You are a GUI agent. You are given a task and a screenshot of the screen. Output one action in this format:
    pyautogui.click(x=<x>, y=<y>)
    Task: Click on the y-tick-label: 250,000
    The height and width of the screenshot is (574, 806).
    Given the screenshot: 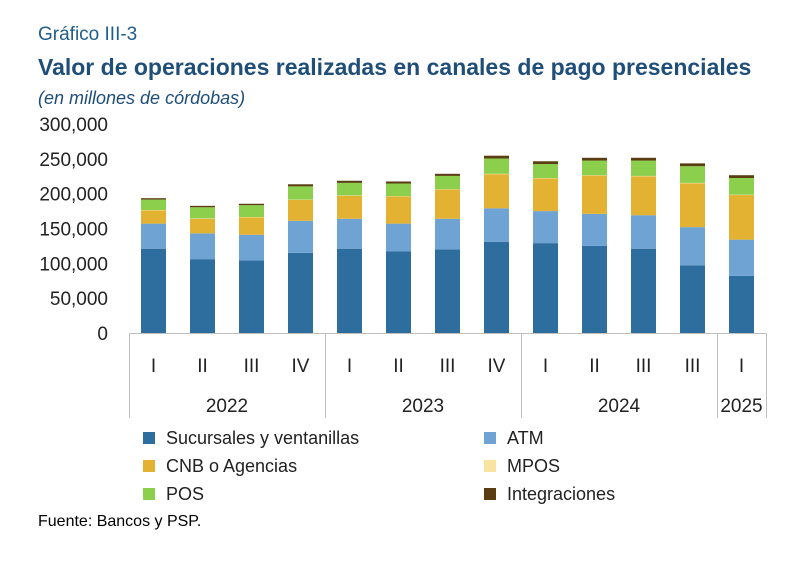 What is the action you would take?
    pyautogui.click(x=73, y=160)
    